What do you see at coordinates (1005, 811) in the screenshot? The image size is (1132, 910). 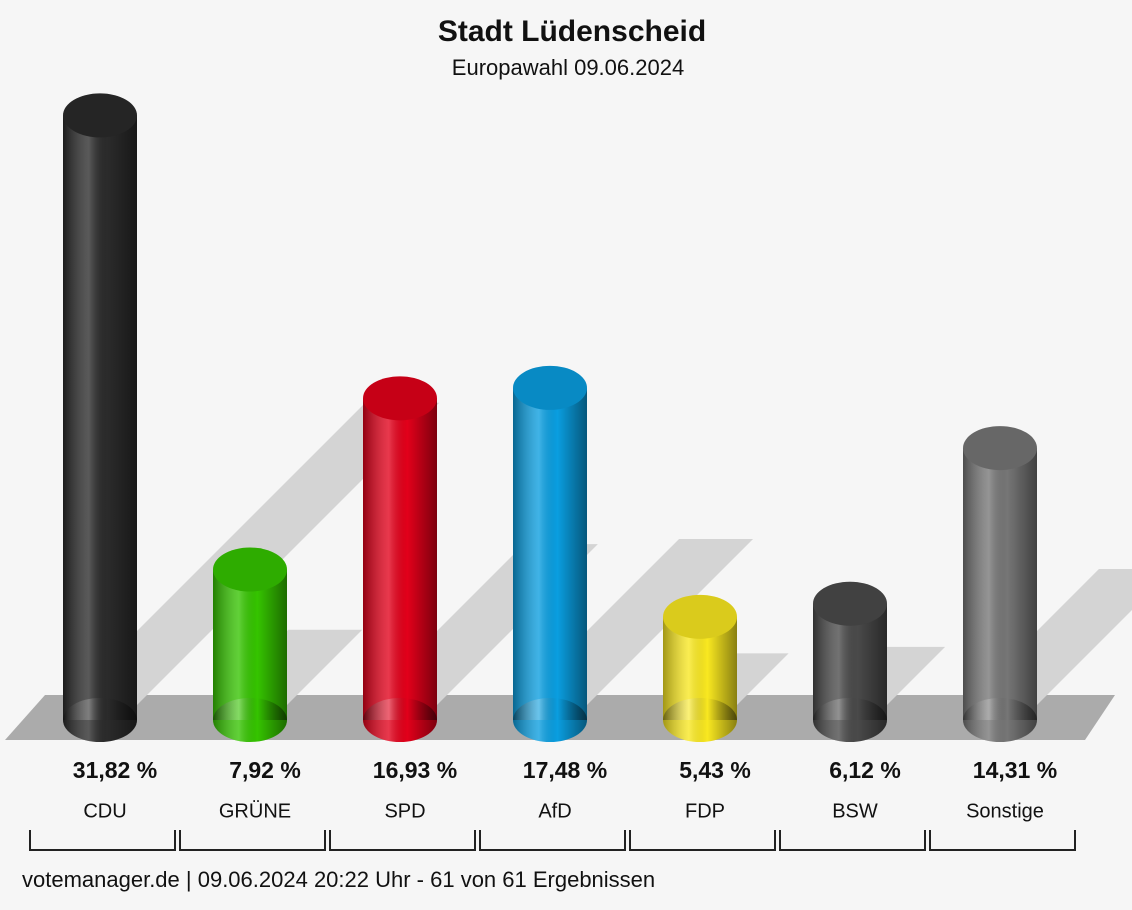 I see `x-tick-label: Sonstige` at bounding box center [1005, 811].